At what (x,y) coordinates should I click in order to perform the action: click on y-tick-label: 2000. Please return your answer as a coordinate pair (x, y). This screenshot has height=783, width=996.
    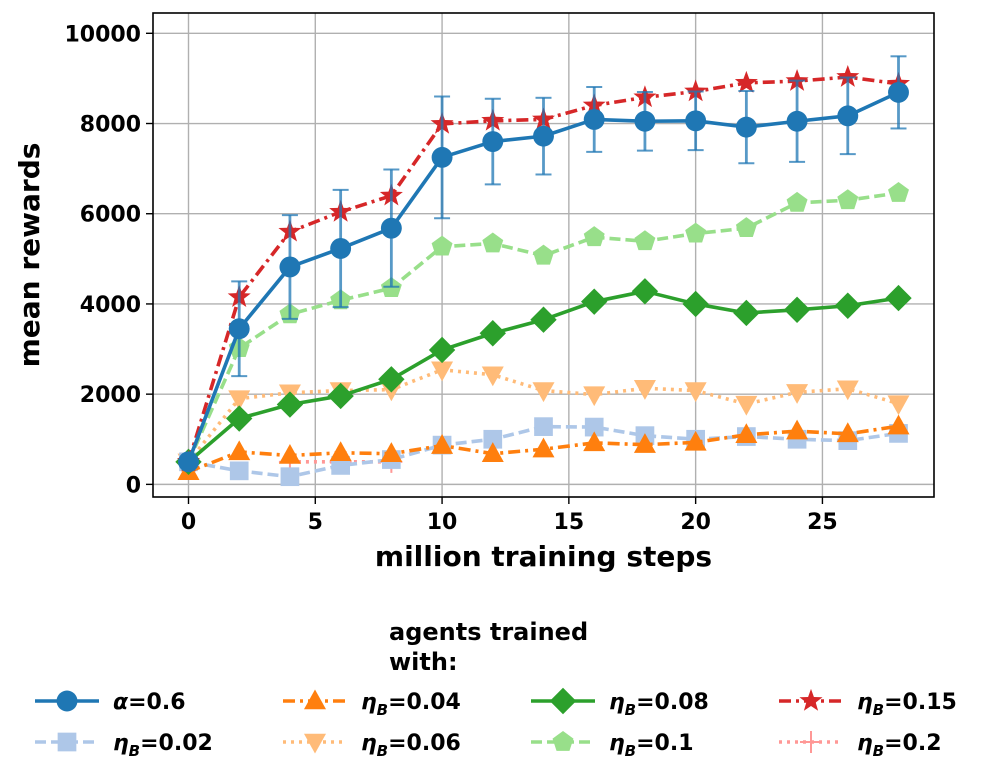
    Looking at the image, I should click on (110, 395).